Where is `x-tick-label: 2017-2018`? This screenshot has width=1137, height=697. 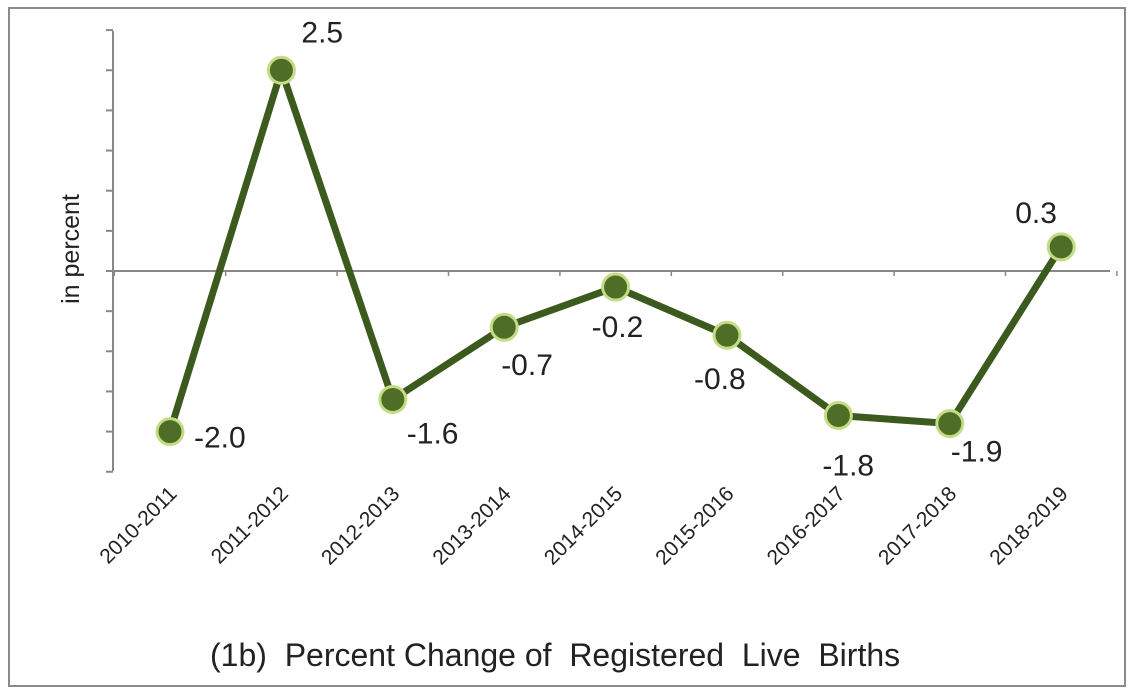
x-tick-label: 2017-2018 is located at coordinates (917, 525).